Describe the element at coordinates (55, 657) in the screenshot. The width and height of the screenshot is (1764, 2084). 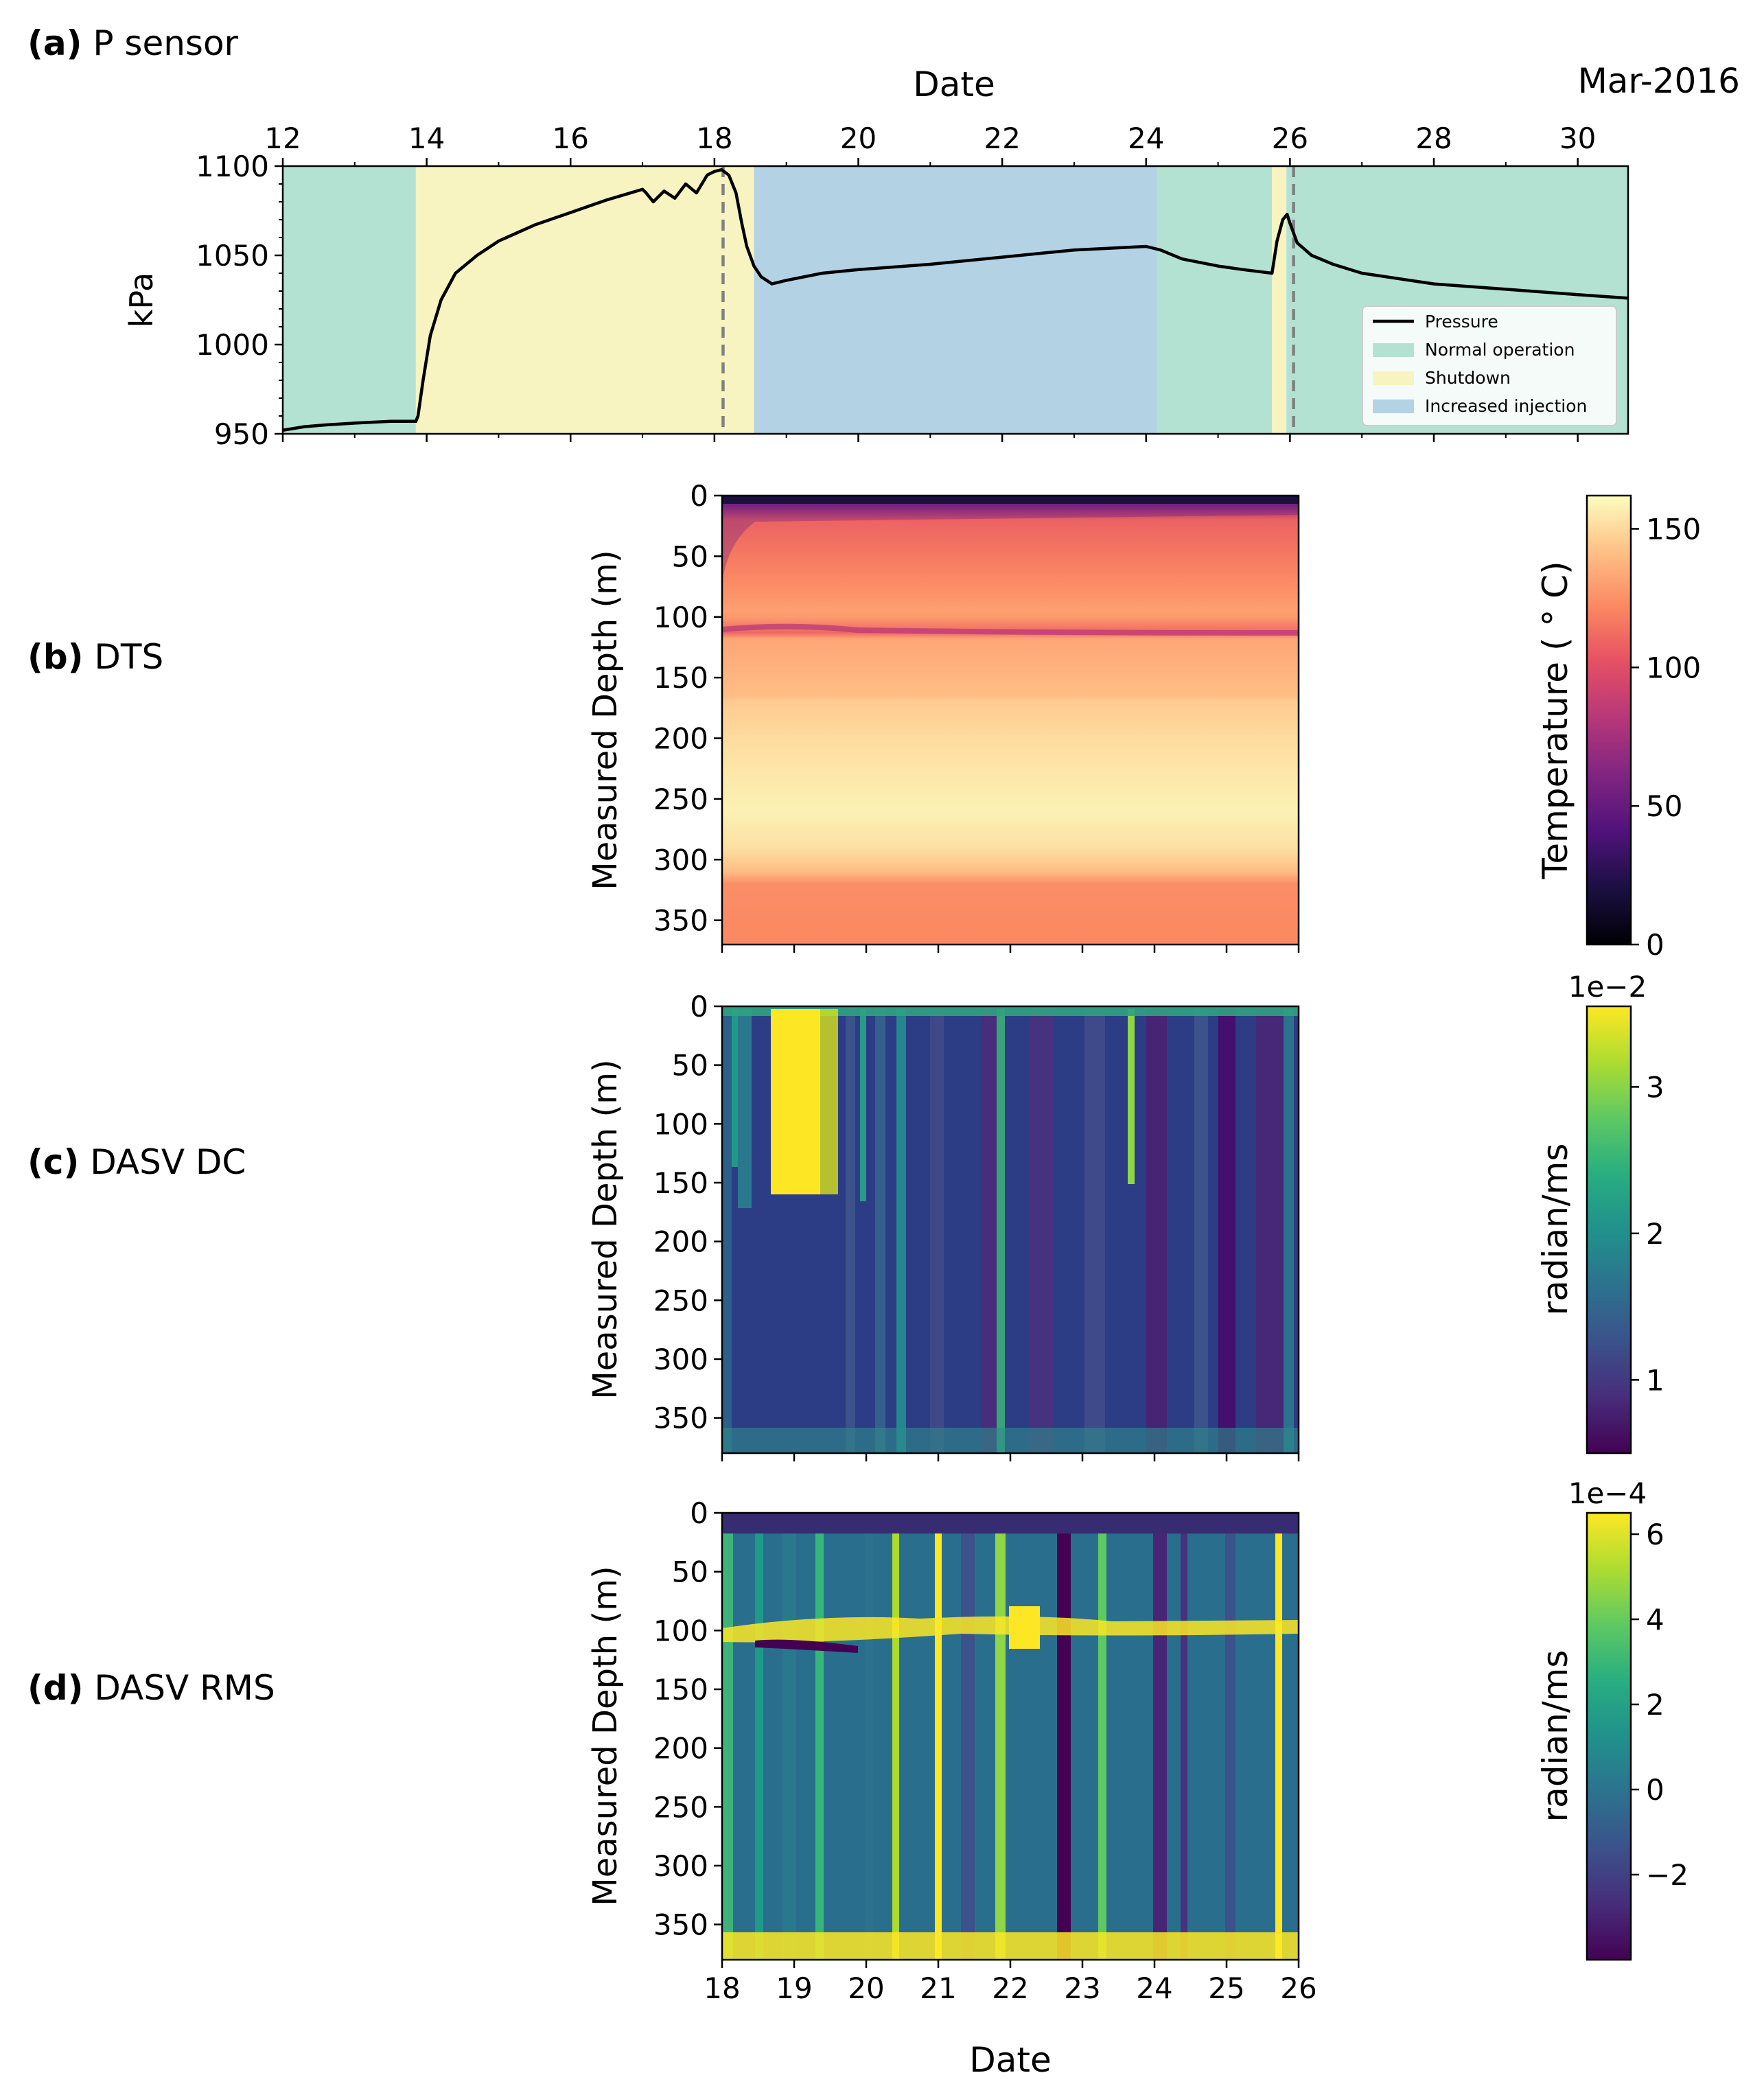
I see `panel-b-letter: (b)` at that location.